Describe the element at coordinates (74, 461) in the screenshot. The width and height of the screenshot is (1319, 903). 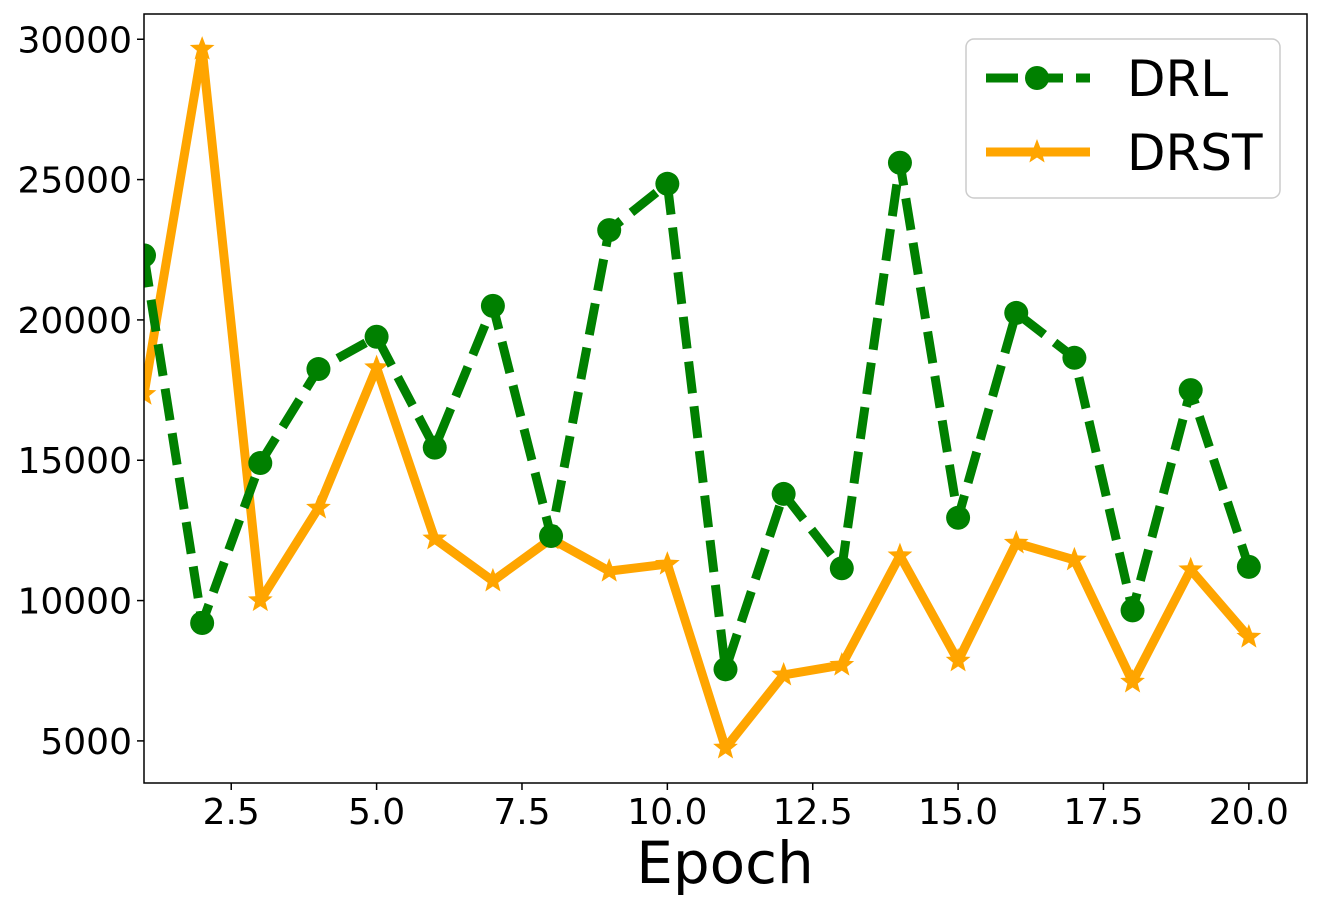
I see `y-tick-label: 15000` at that location.